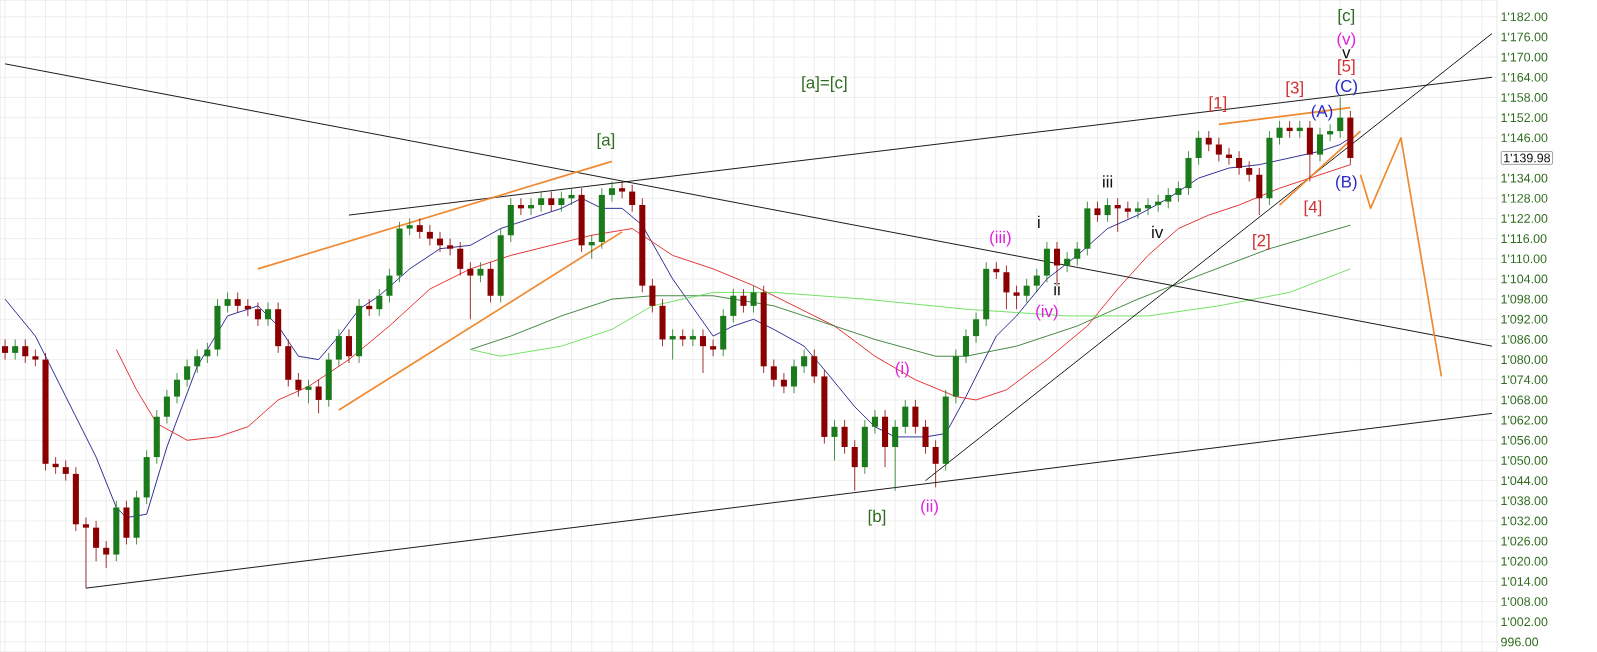 The height and width of the screenshot is (652, 1597). What do you see at coordinates (1039, 221) in the screenshot?
I see `annotation: i` at bounding box center [1039, 221].